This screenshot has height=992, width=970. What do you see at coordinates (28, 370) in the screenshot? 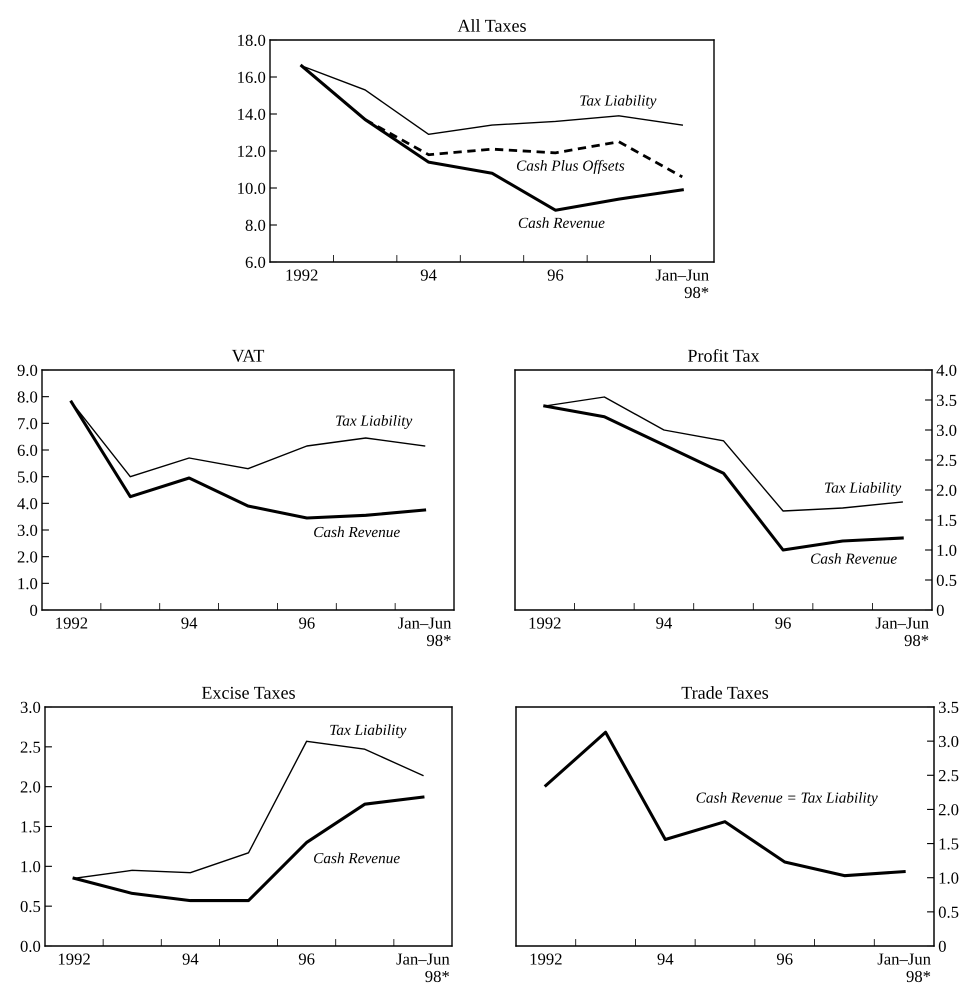
I see `y-tick-label: 9.0` at bounding box center [28, 370].